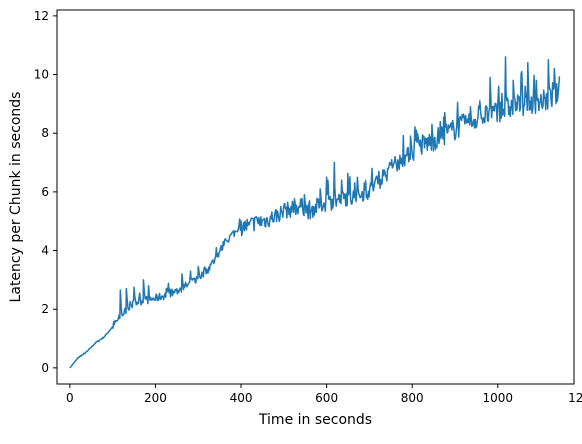 The image size is (582, 444). Describe the element at coordinates (16, 197) in the screenshot. I see `y-axis-label: Latency per Chunk in seconds` at that location.